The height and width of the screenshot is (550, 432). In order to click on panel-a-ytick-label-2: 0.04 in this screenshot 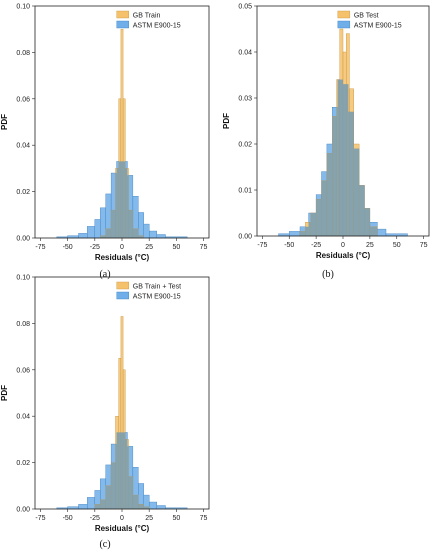, I will do `click(23, 146)`.